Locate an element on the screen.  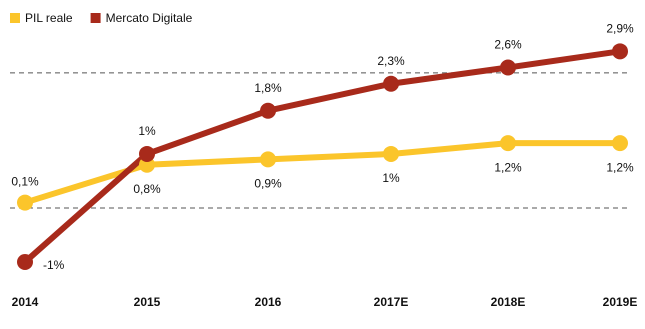
x-tick-label: 2016 is located at coordinates (268, 302).